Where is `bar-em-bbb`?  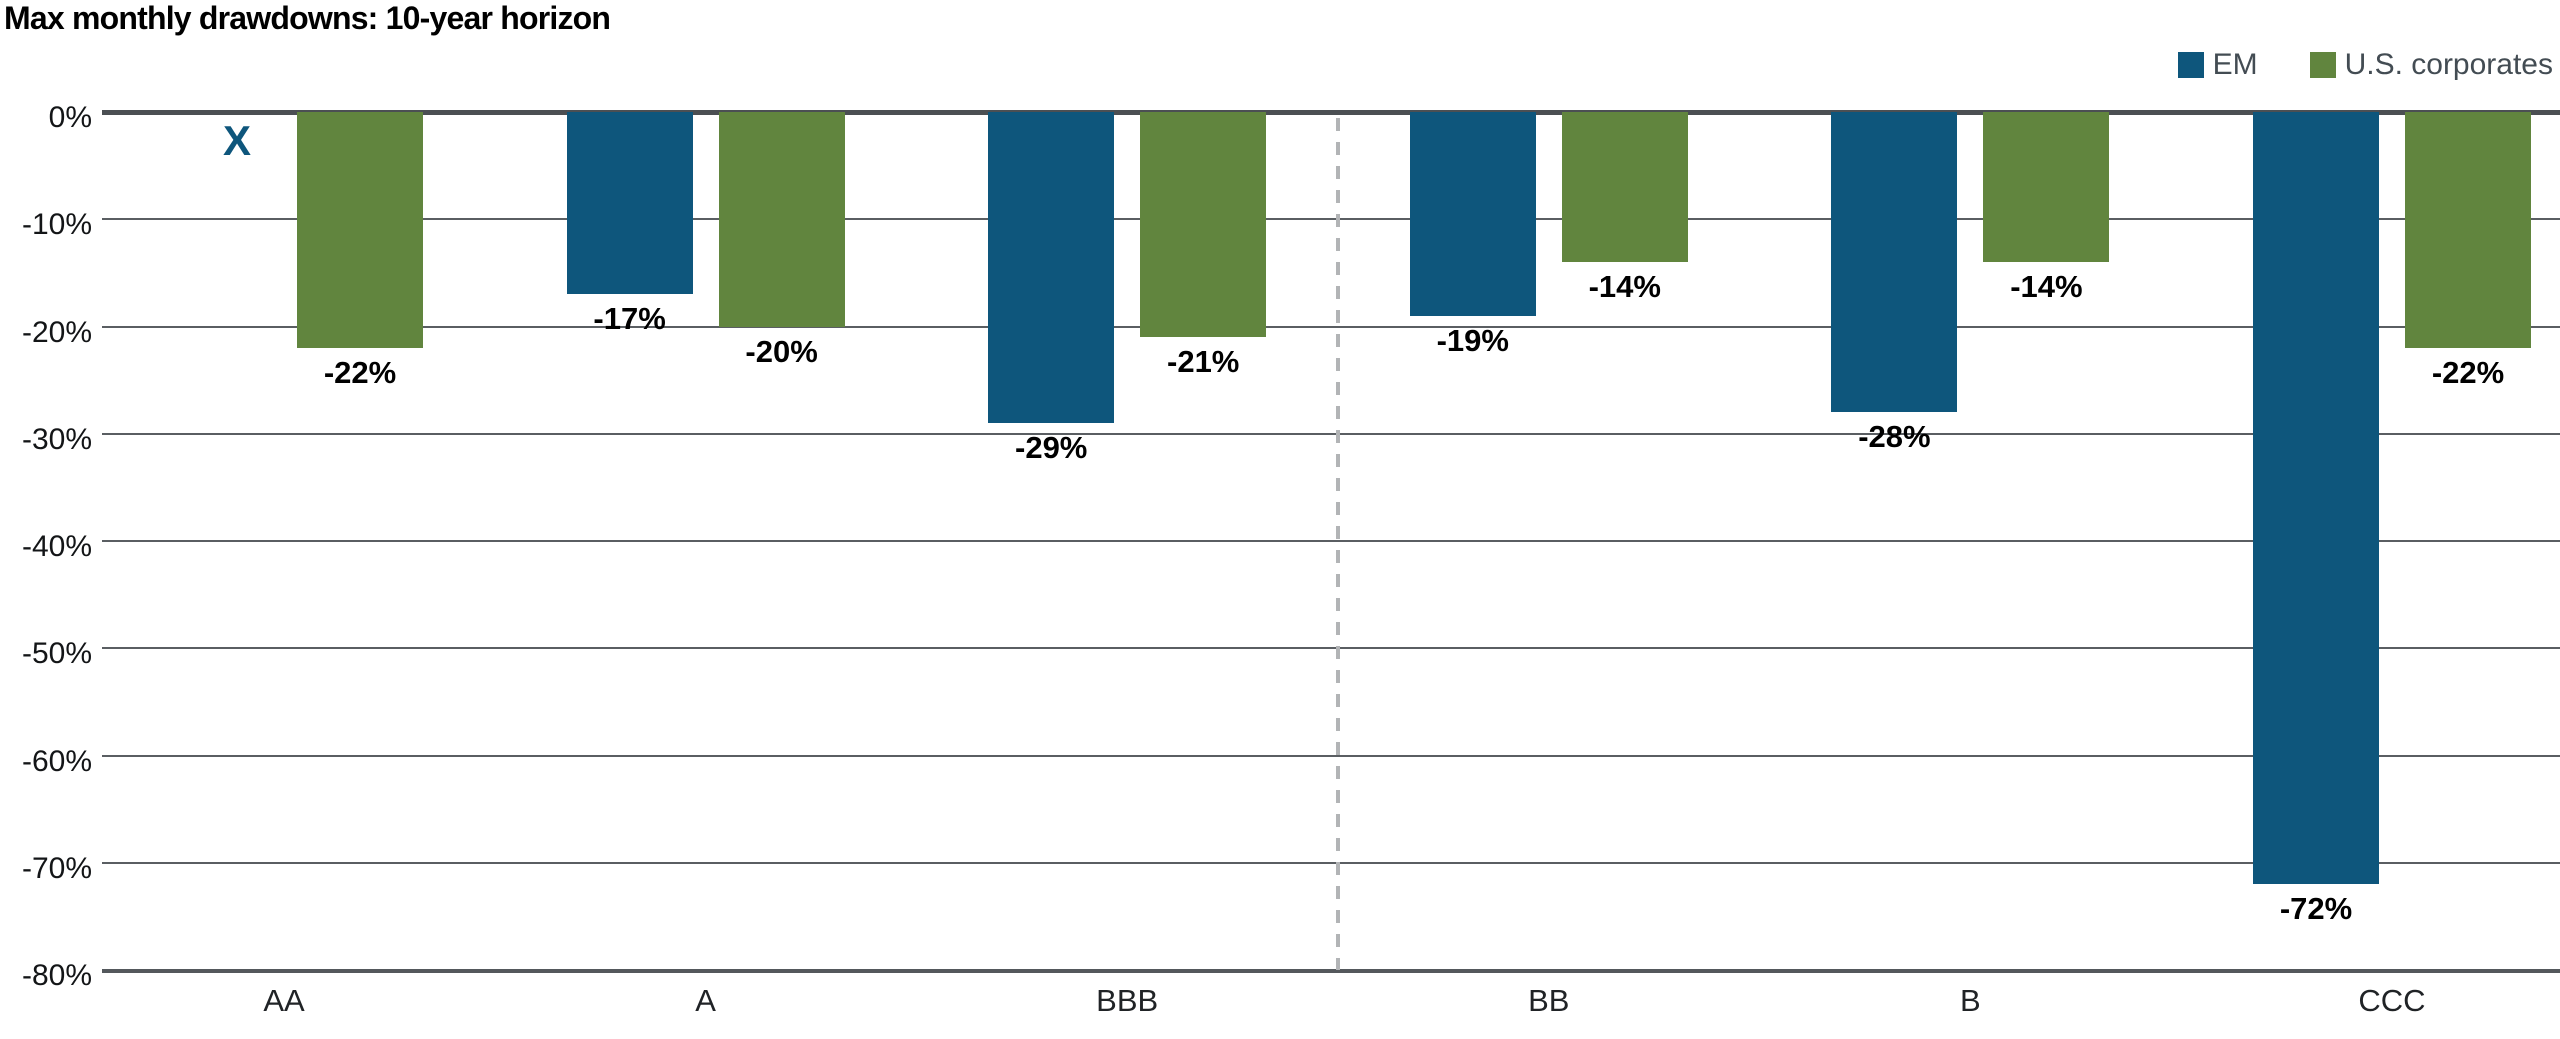 bar-em-bbb is located at coordinates (1051, 268).